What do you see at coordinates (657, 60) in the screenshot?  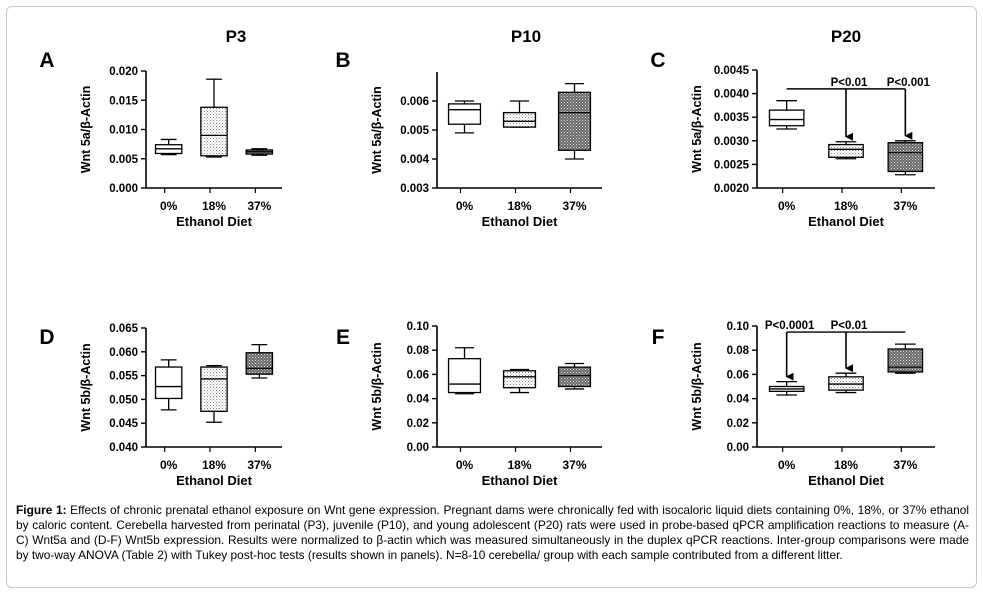 I see `panel-letter: C` at bounding box center [657, 60].